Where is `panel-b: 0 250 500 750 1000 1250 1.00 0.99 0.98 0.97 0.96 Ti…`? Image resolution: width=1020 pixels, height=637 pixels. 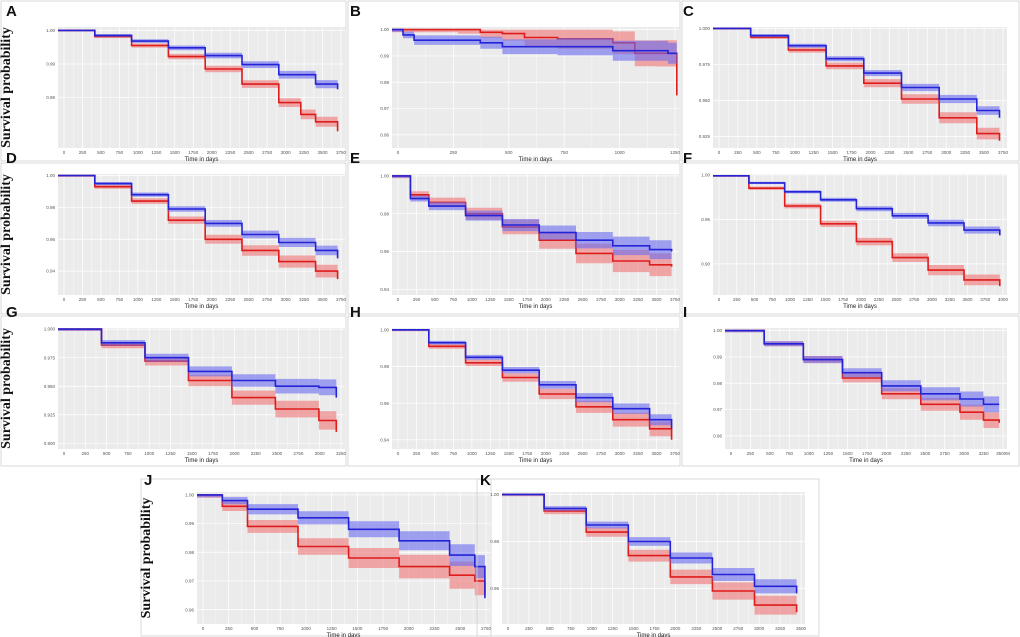
panel-b: 0 250 500 750 1000 1250 1.00 0.99 0.98 0.97 0.96 Ti… is located at coordinates (514, 81).